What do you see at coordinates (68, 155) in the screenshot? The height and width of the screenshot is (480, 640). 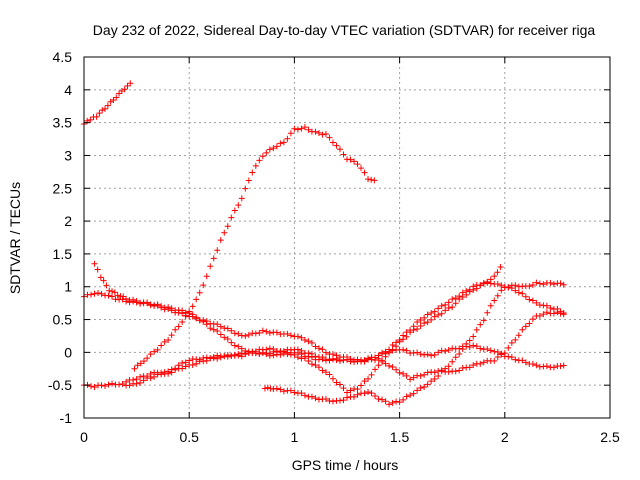 I see `y-tick-label: 3` at bounding box center [68, 155].